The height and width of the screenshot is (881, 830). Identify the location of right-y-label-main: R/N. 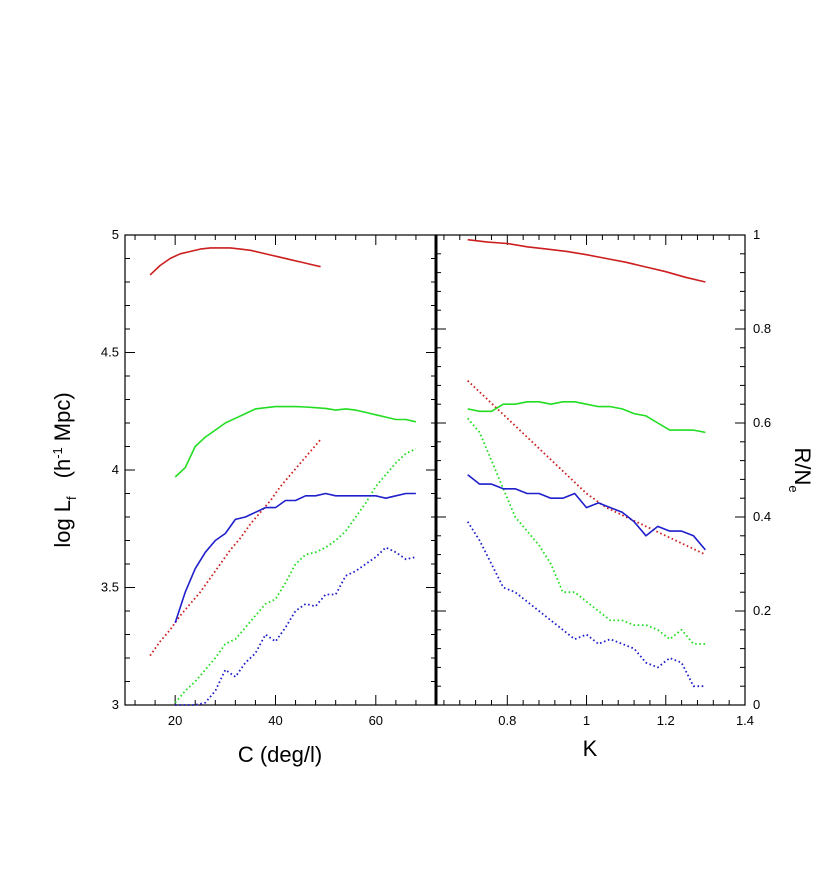
(802, 466).